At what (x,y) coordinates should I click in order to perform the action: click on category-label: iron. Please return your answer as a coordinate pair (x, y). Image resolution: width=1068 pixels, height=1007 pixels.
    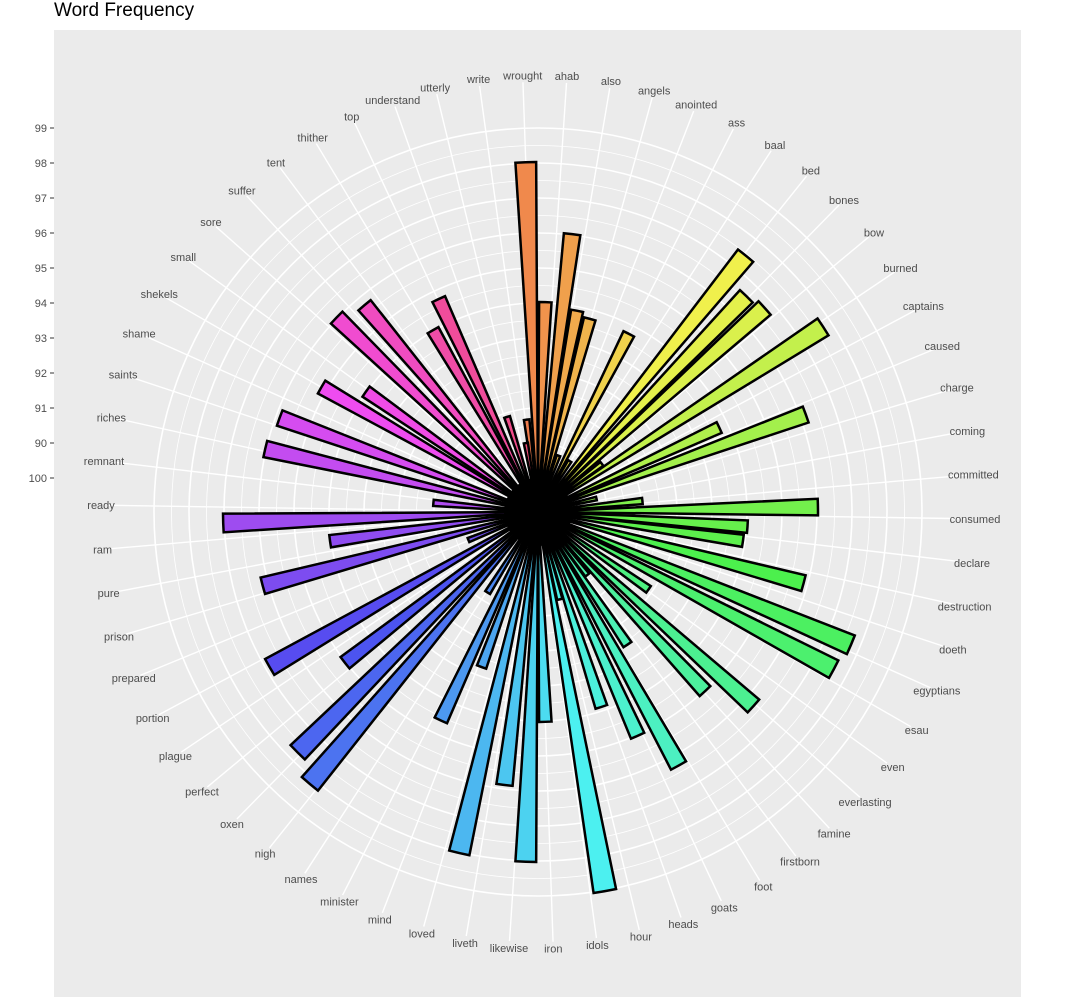
    Looking at the image, I should click on (553, 950).